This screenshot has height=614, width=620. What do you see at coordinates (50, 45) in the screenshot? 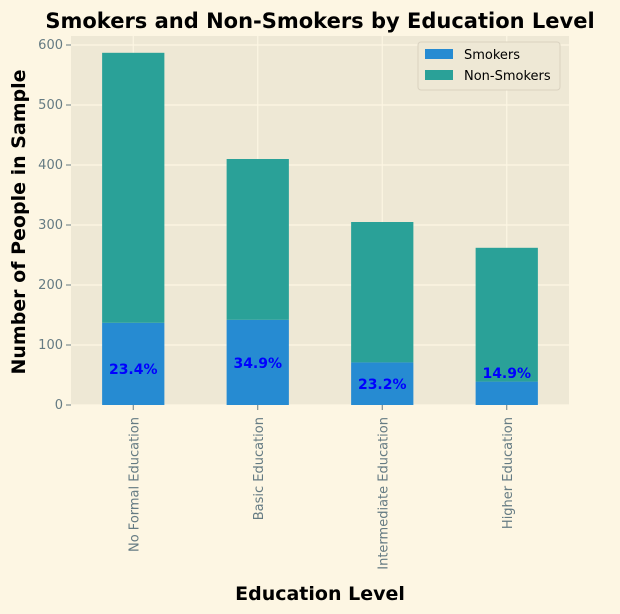
I see `y-tick-label: 600` at bounding box center [50, 45].